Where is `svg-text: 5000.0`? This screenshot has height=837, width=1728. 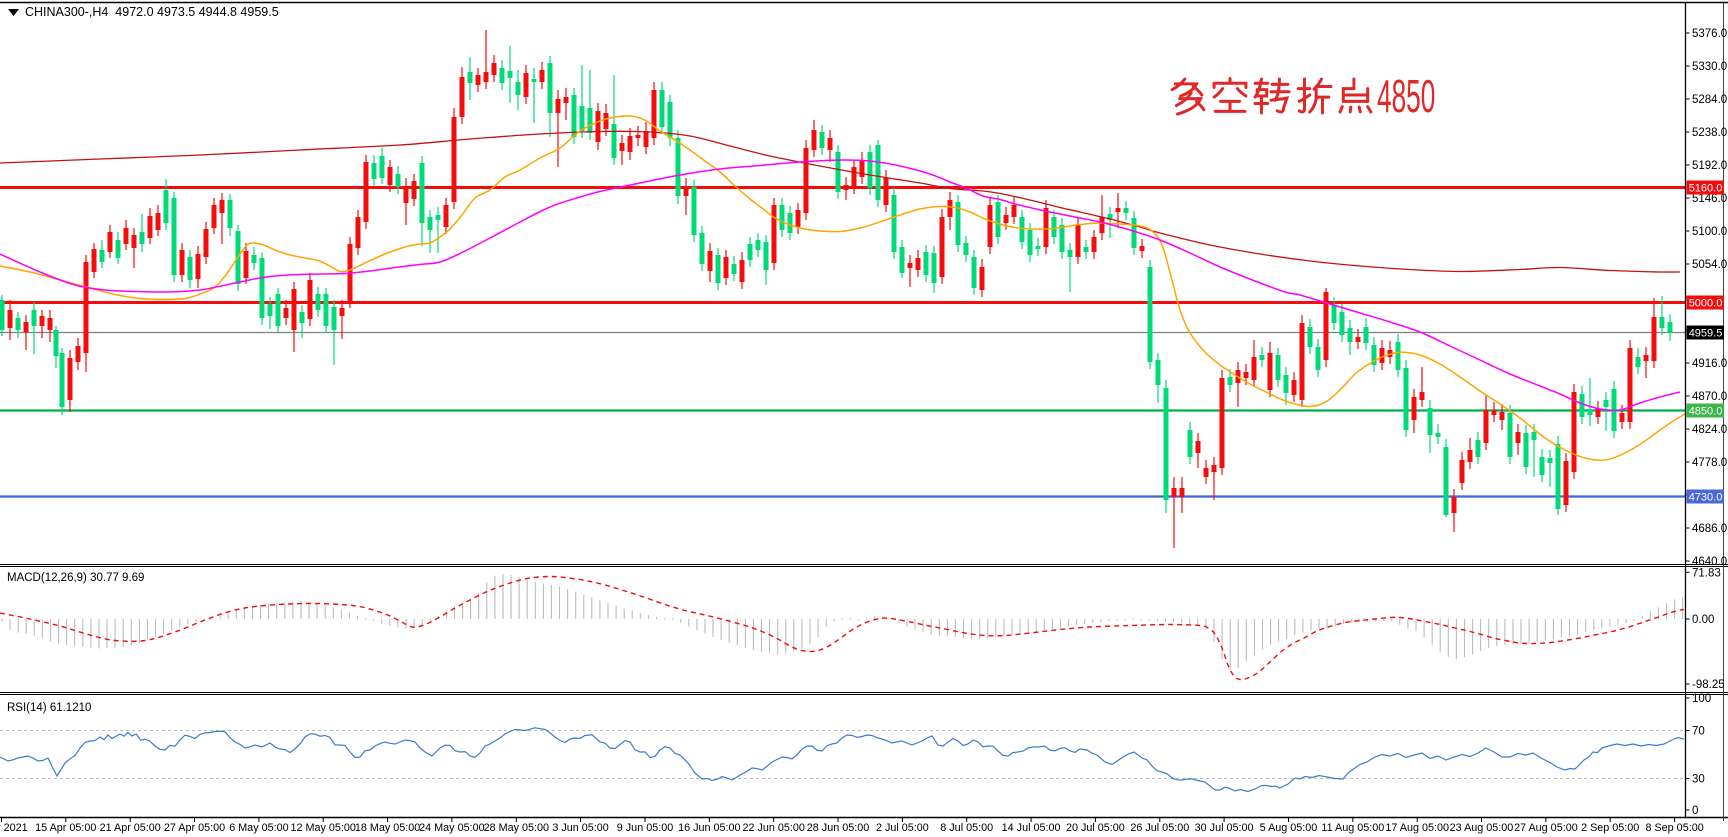 svg-text: 5000.0 is located at coordinates (1706, 304).